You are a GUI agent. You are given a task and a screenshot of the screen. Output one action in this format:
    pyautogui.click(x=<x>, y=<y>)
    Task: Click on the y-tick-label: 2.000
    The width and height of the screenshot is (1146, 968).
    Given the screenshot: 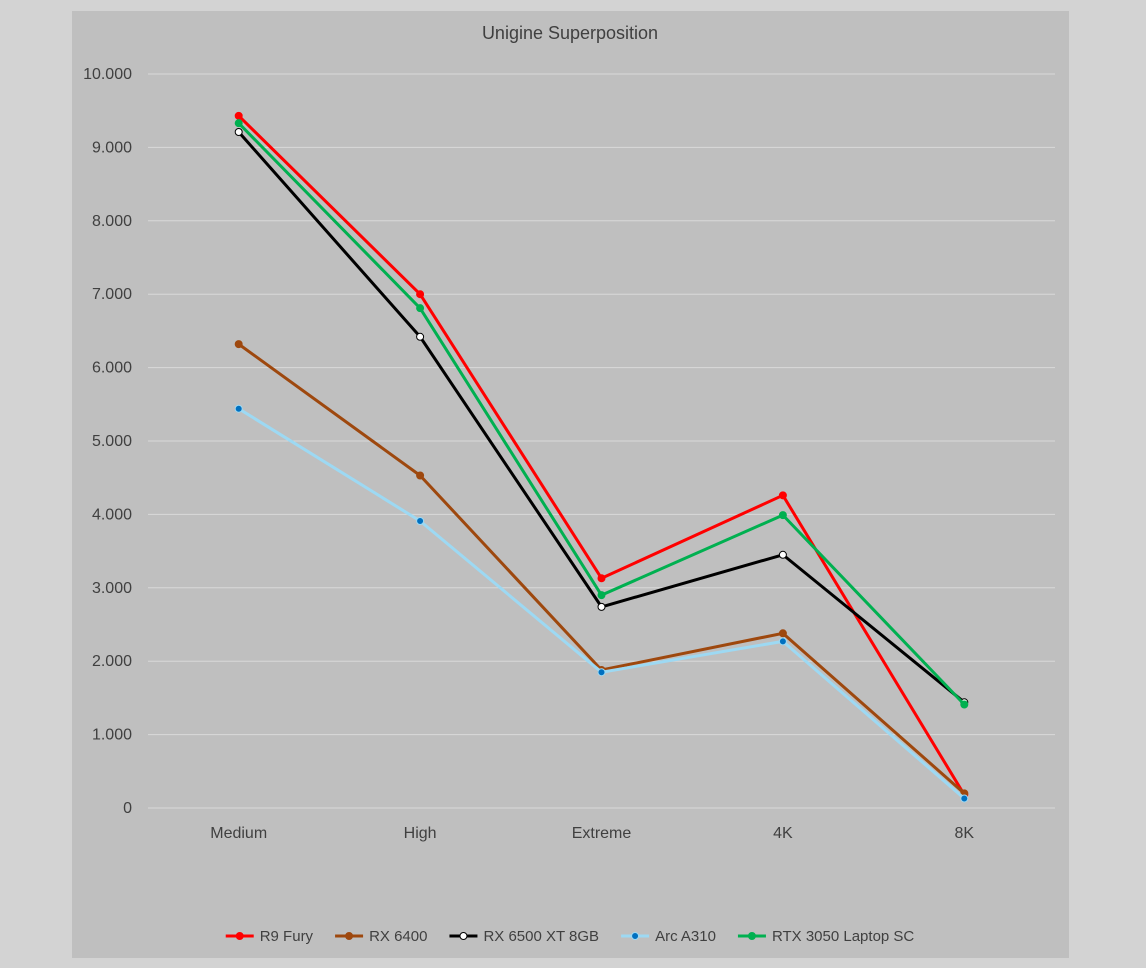 What is the action you would take?
    pyautogui.click(x=112, y=661)
    